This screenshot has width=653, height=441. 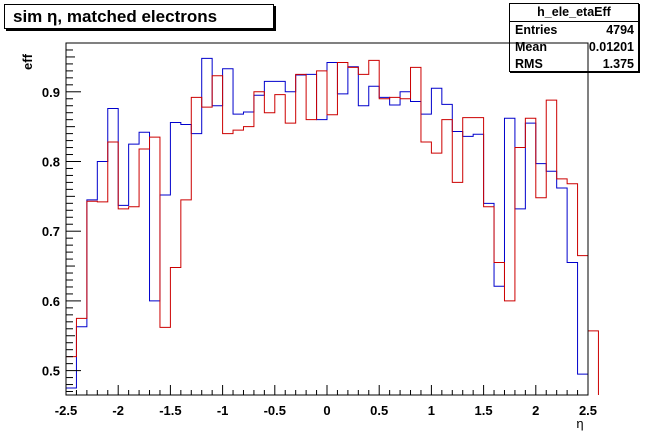 What do you see at coordinates (170, 410) in the screenshot?
I see `x-tick-label: -1.5` at bounding box center [170, 410].